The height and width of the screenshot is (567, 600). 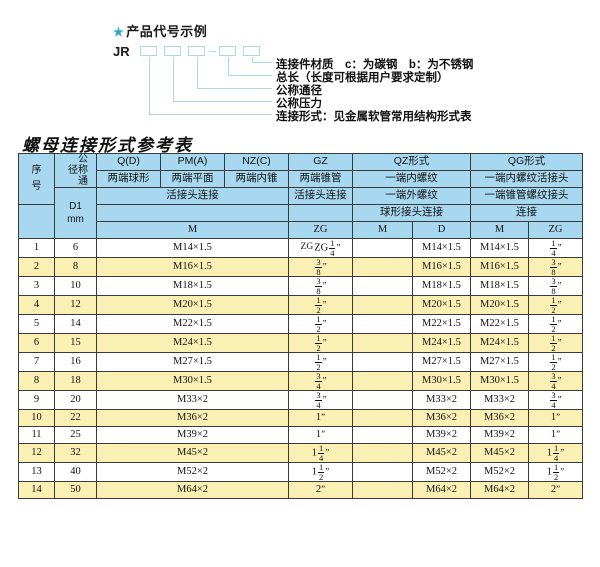 What do you see at coordinates (36, 381) in the screenshot?
I see `cell-seq: 8` at bounding box center [36, 381].